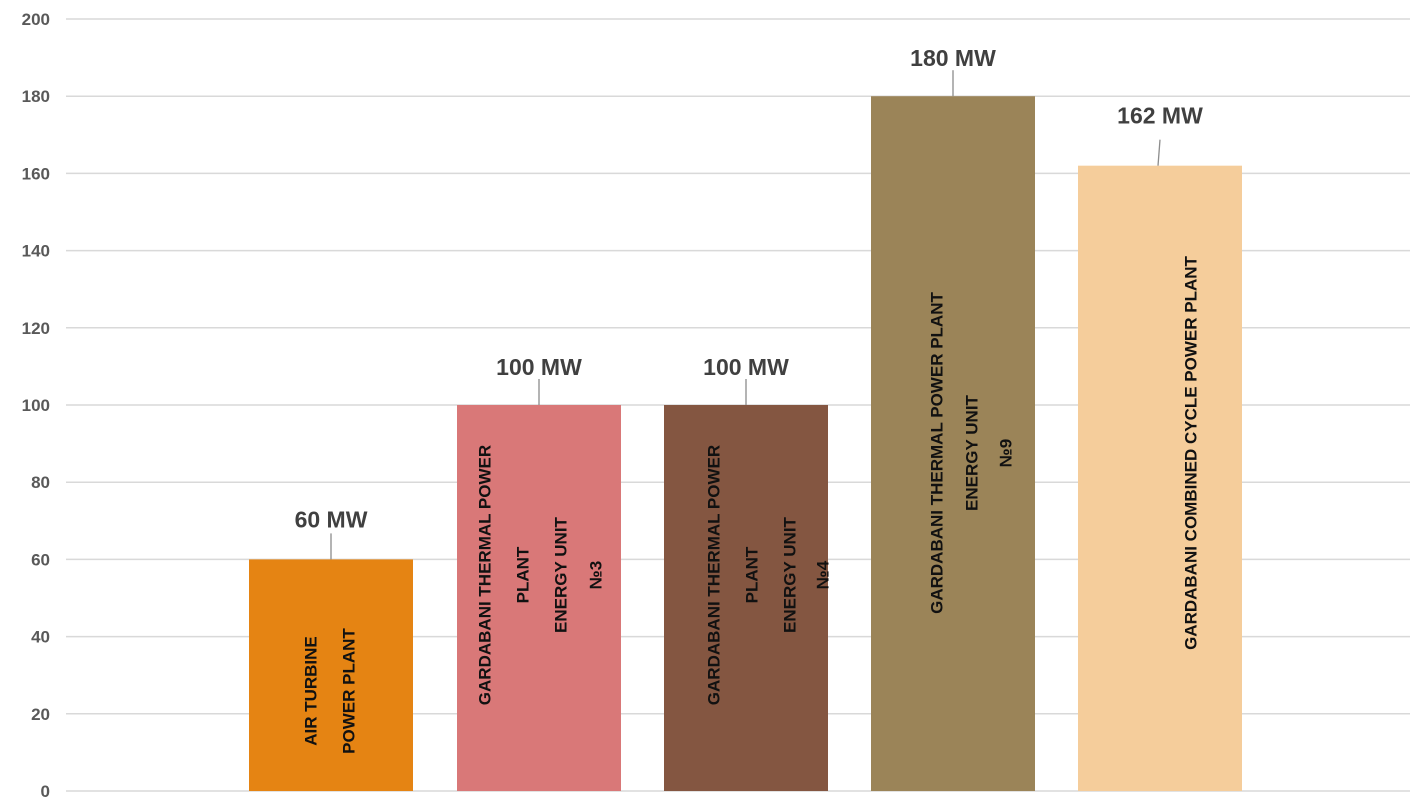 Image resolution: width=1418 pixels, height=798 pixels. I want to click on bar-category-label: POWER PLANT, so click(348, 691).